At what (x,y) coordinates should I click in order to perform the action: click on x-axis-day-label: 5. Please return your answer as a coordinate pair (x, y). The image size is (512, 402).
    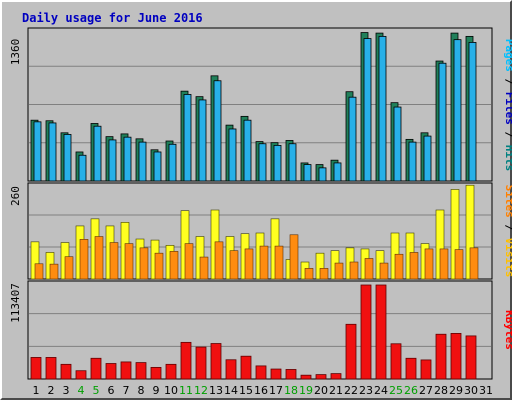
    Looking at the image, I should click on (96, 390).